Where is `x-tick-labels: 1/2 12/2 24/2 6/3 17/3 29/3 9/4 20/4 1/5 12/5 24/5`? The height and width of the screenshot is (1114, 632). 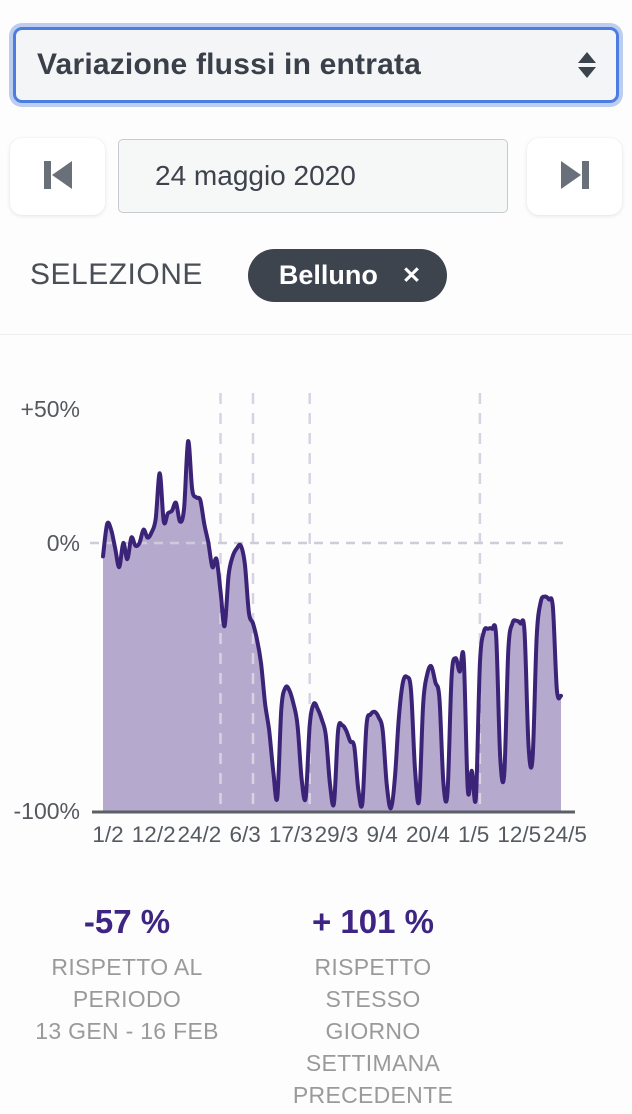 x-tick-labels: 1/2 12/2 24/2 6/3 17/3 29/3 9/4 20/4 1/5 12/5 24/5 is located at coordinates (339, 834).